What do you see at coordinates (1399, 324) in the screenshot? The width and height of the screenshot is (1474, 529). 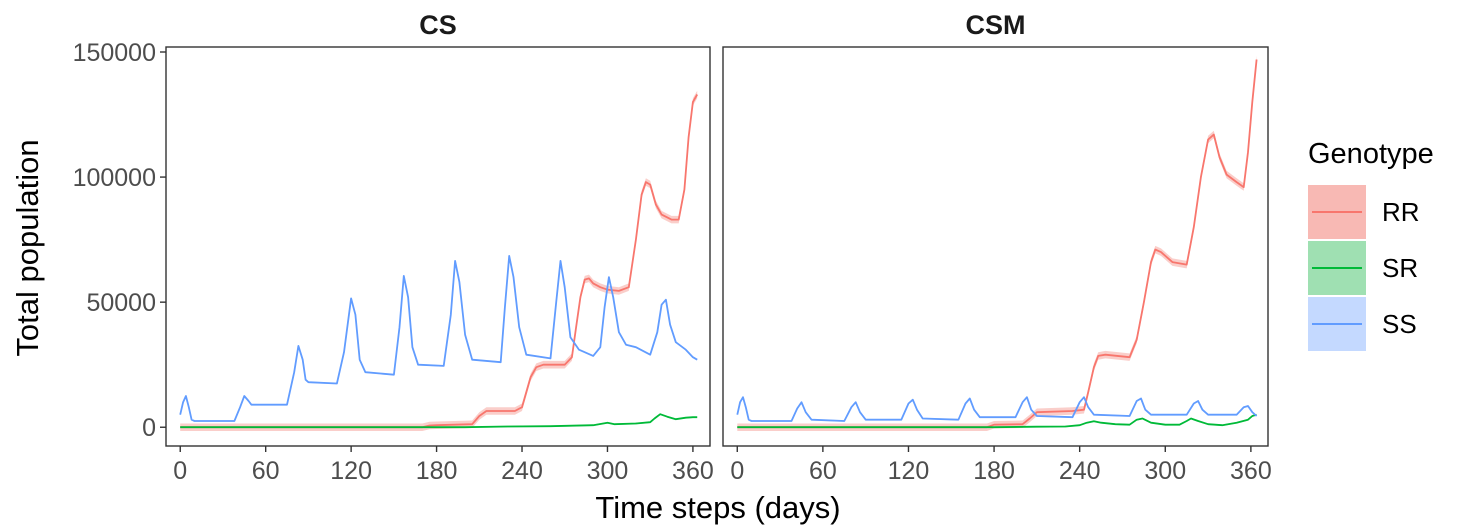 I see `legend-label-ss: SS` at bounding box center [1399, 324].